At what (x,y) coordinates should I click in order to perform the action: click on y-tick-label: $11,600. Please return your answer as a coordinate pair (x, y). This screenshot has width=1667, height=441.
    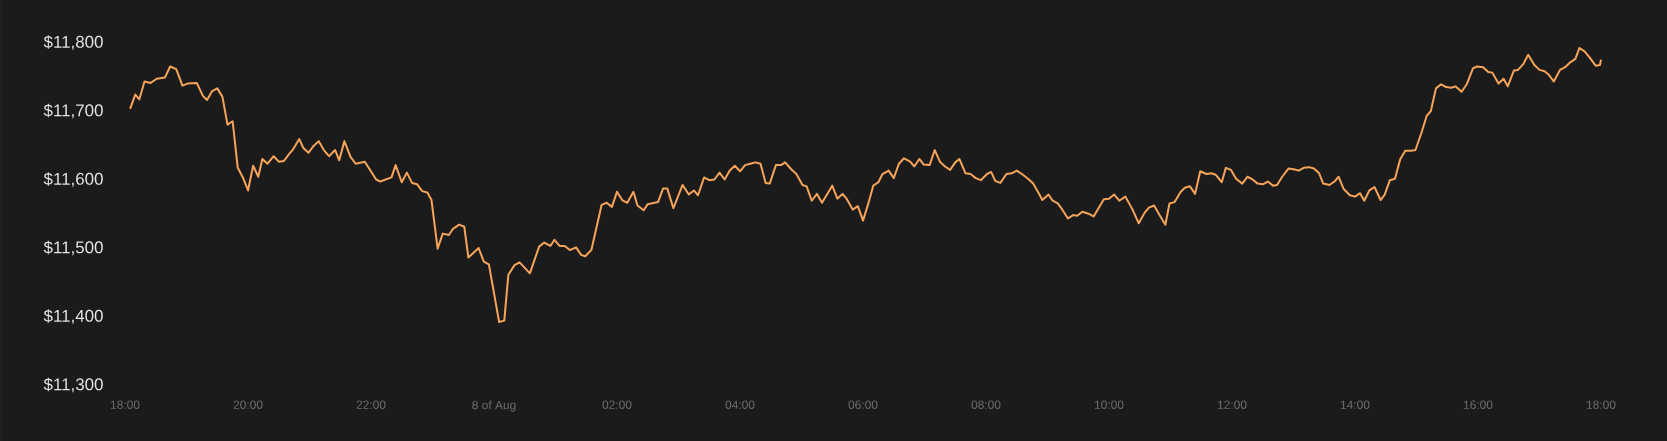
    Looking at the image, I should click on (73, 179).